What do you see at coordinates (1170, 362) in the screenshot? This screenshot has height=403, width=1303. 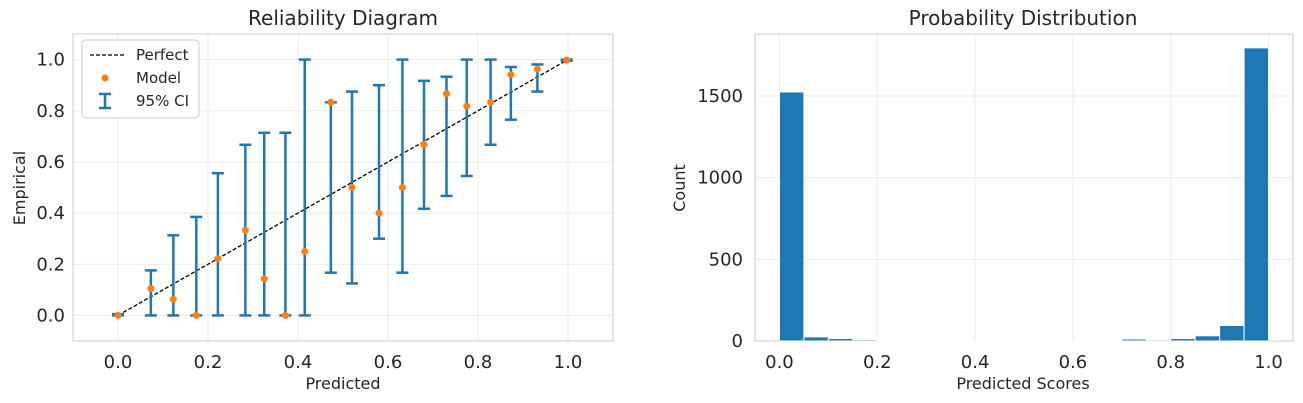 I see `distribution-x-tick-label: 0.8` at bounding box center [1170, 362].